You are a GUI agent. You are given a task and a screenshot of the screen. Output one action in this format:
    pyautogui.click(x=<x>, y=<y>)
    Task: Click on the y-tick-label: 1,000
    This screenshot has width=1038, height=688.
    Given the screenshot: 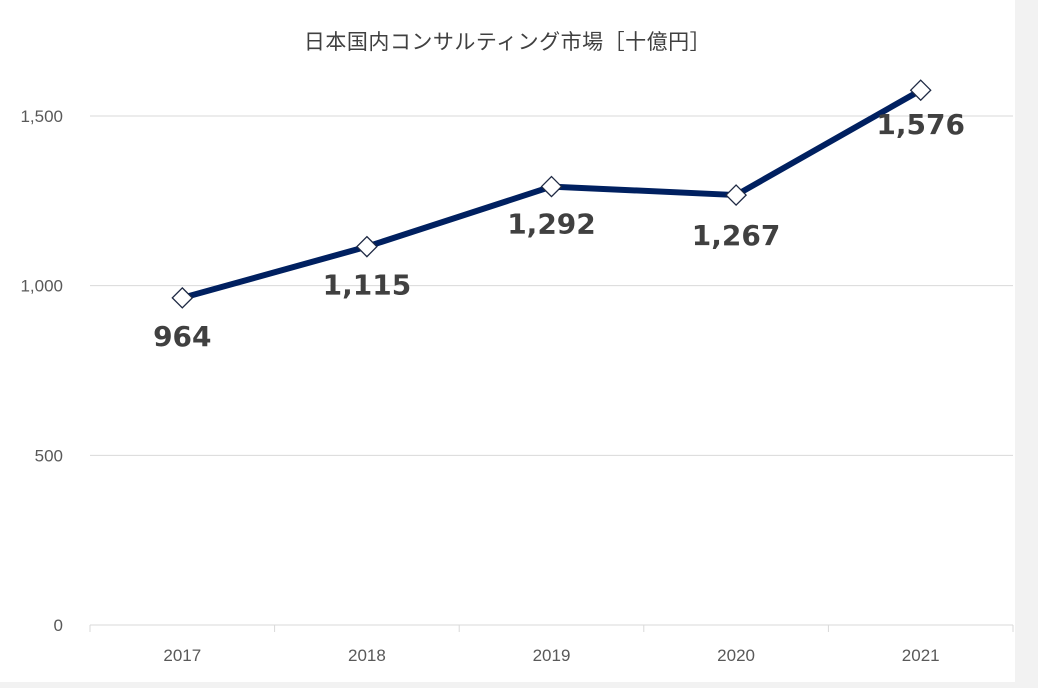 What is the action you would take?
    pyautogui.click(x=41, y=286)
    